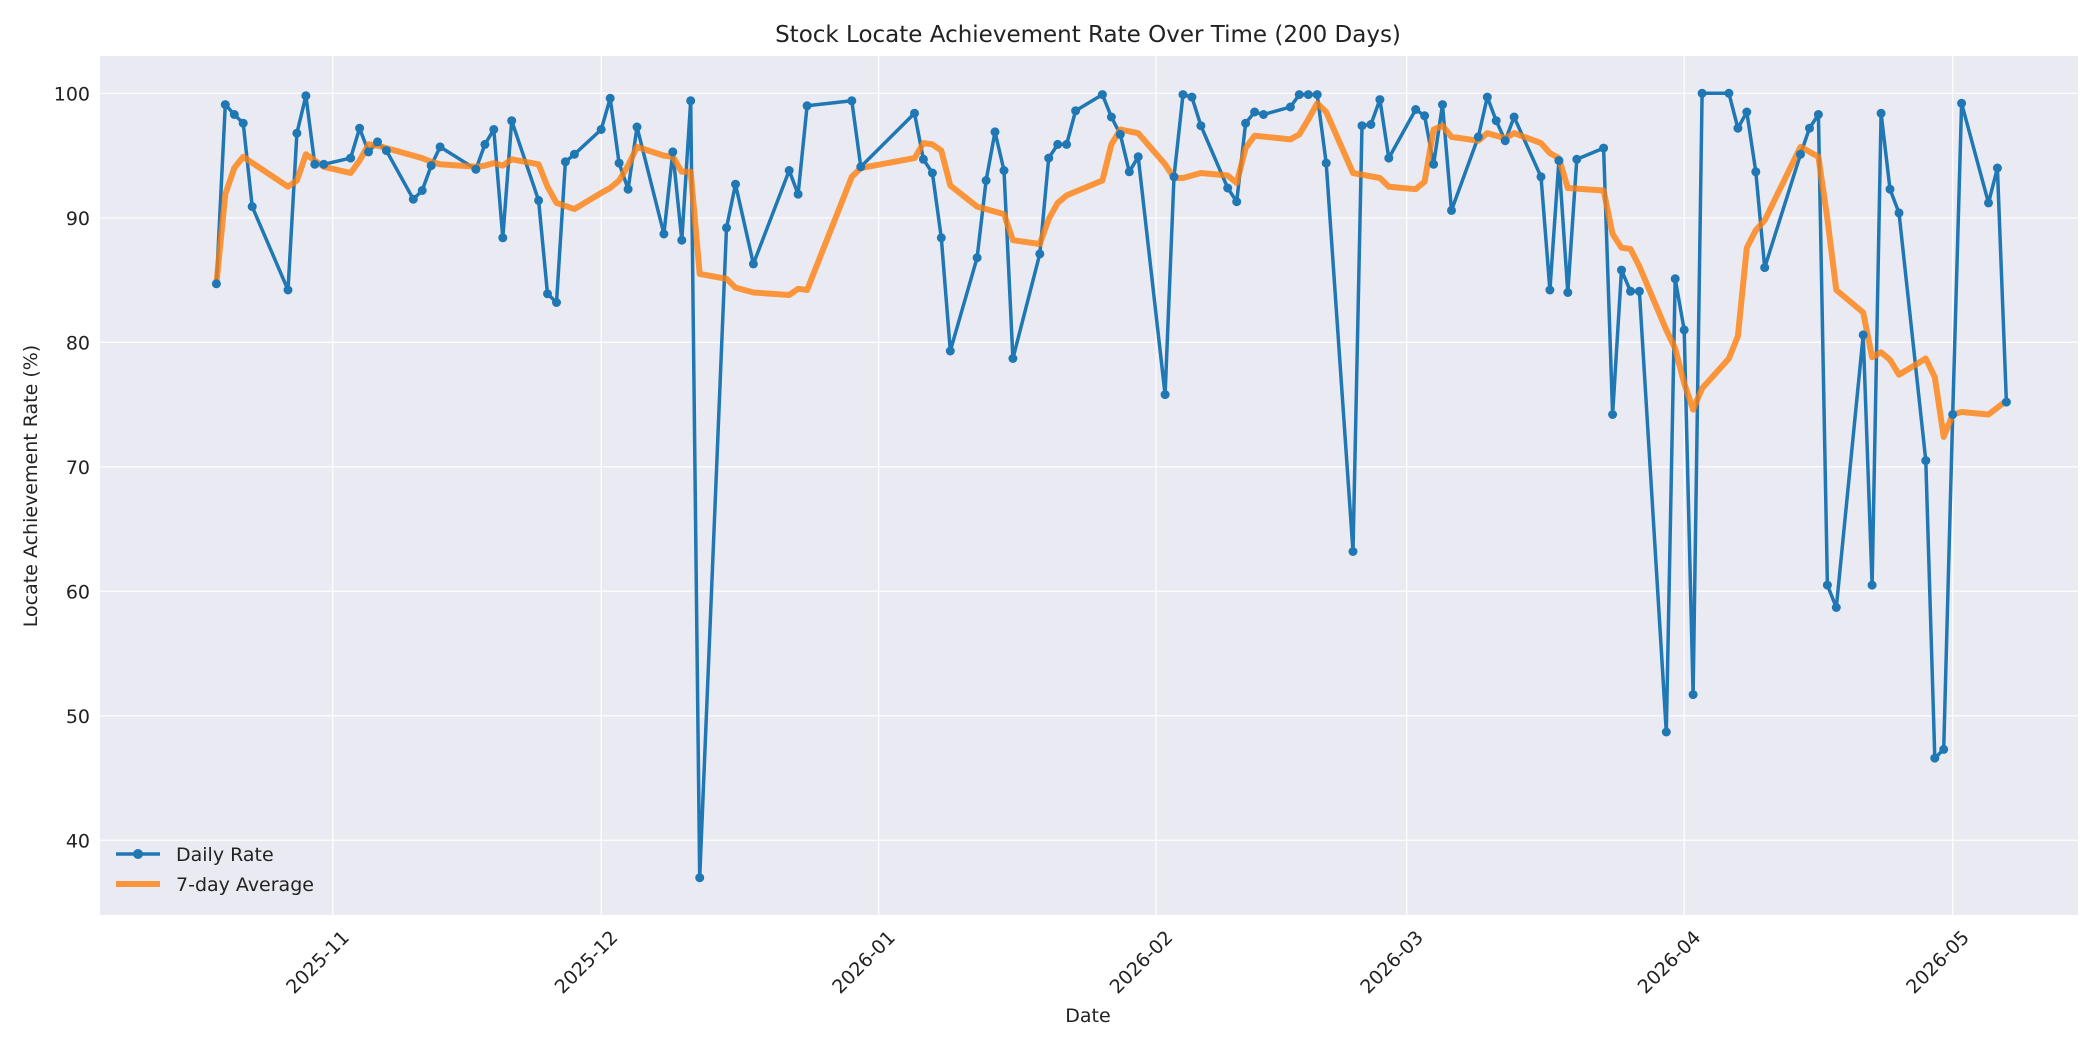 Image resolution: width=2100 pixels, height=1050 pixels. What do you see at coordinates (245, 885) in the screenshot?
I see `legend-average-label: 7-day Average` at bounding box center [245, 885].